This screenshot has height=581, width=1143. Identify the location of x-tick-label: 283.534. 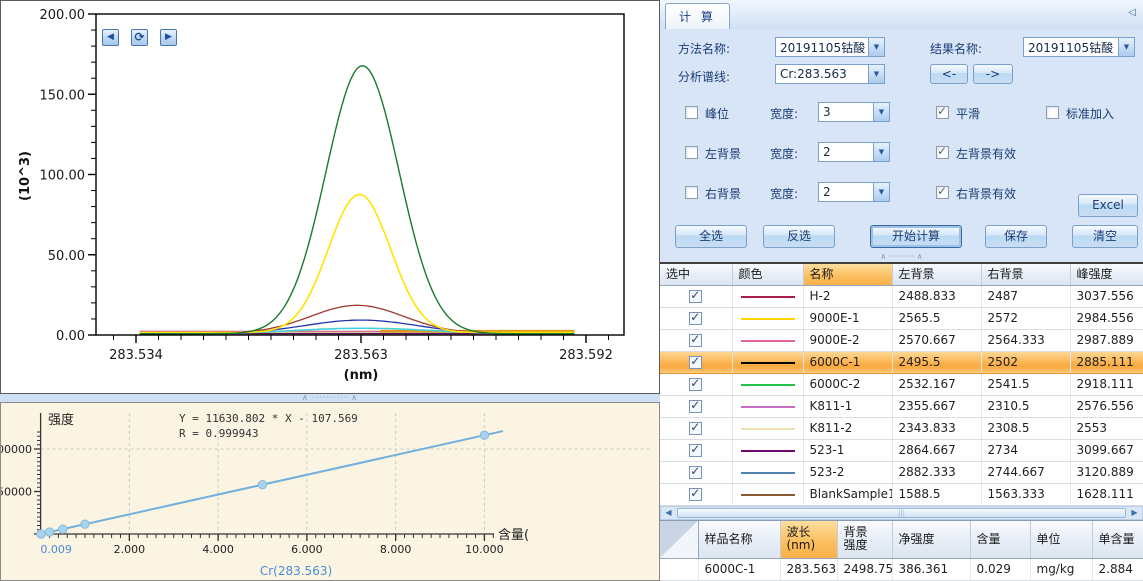
(136, 355).